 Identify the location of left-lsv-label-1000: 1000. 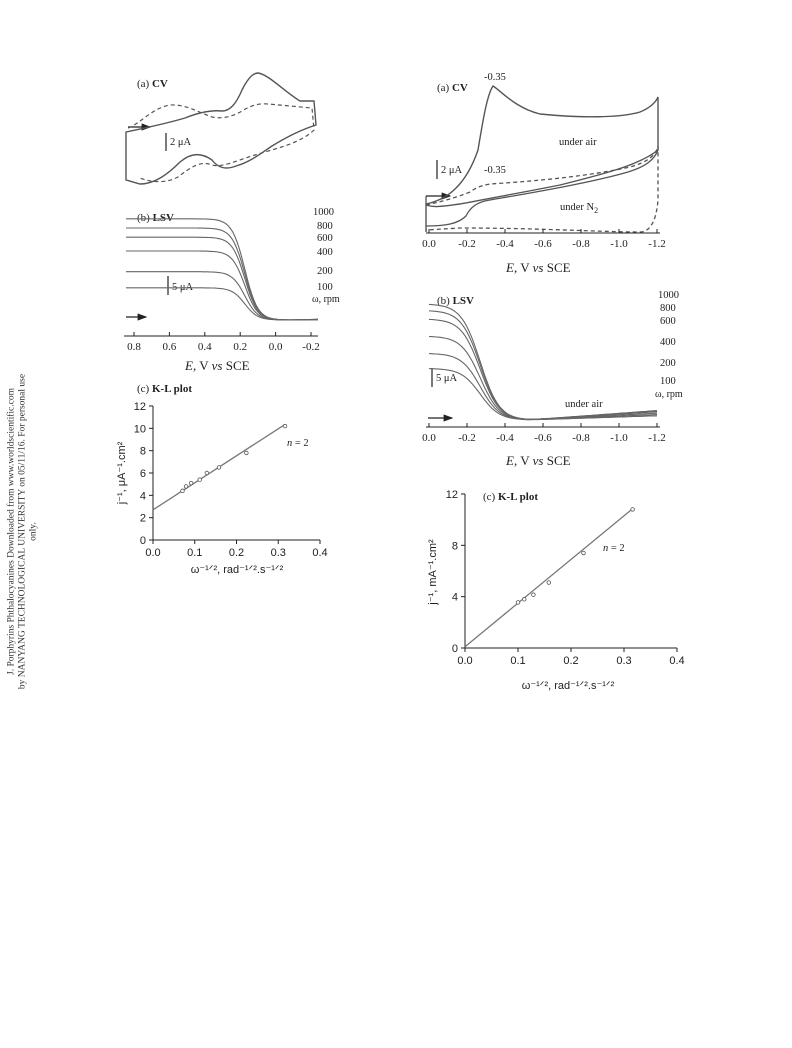
(323, 212).